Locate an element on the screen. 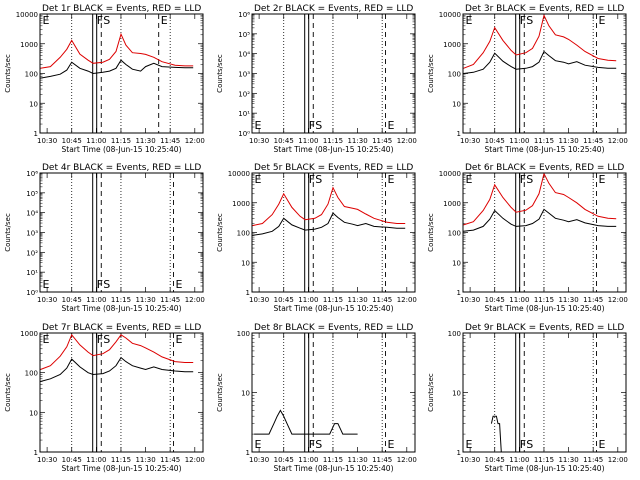 This screenshot has width=640, height=480. panel-title: Det 8r BLACK = Events, RED = LLD is located at coordinates (333, 328).